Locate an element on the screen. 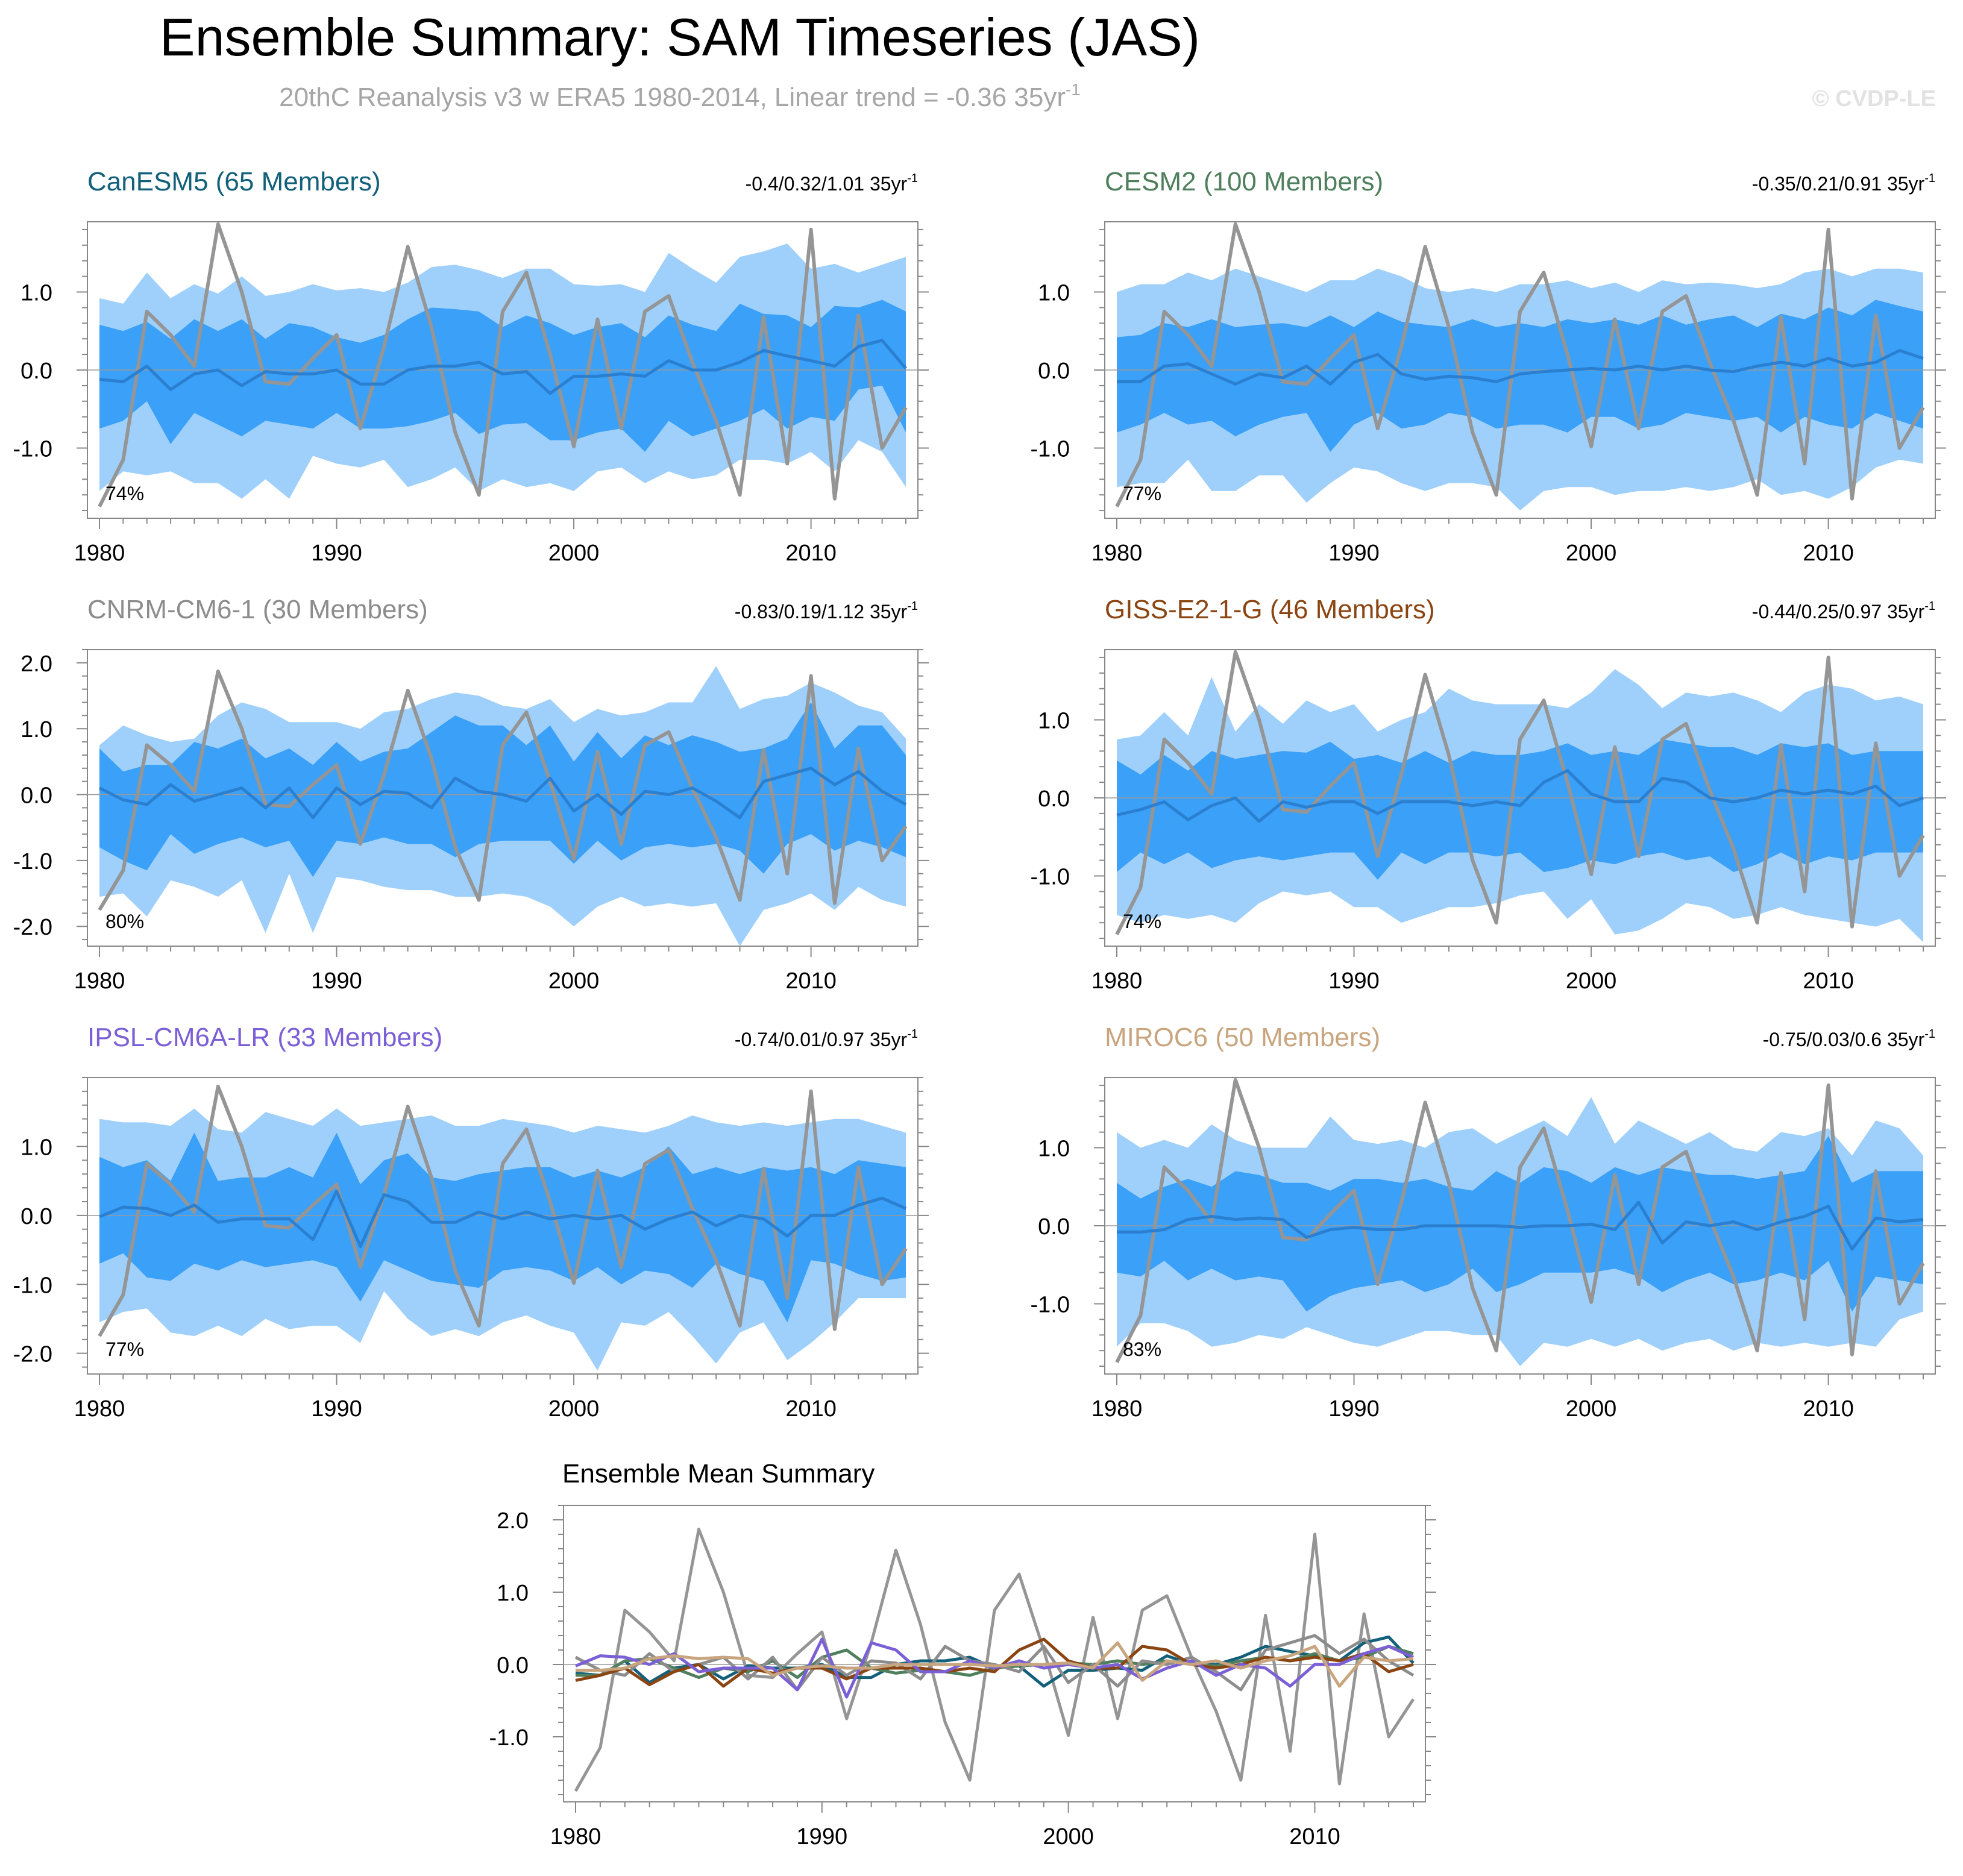 This screenshot has height=1876, width=1963. trend-label-main: -0.4/0.32/1.01 35yr is located at coordinates (827, 184).